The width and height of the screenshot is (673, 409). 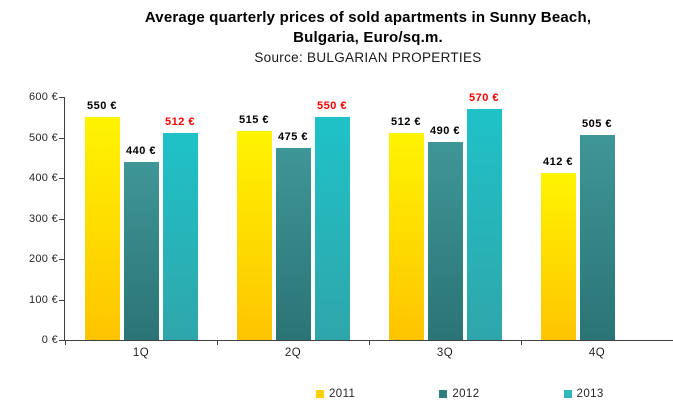 I want to click on chart-title-line2: Bulgaria, Euro/sq.m., so click(x=368, y=37).